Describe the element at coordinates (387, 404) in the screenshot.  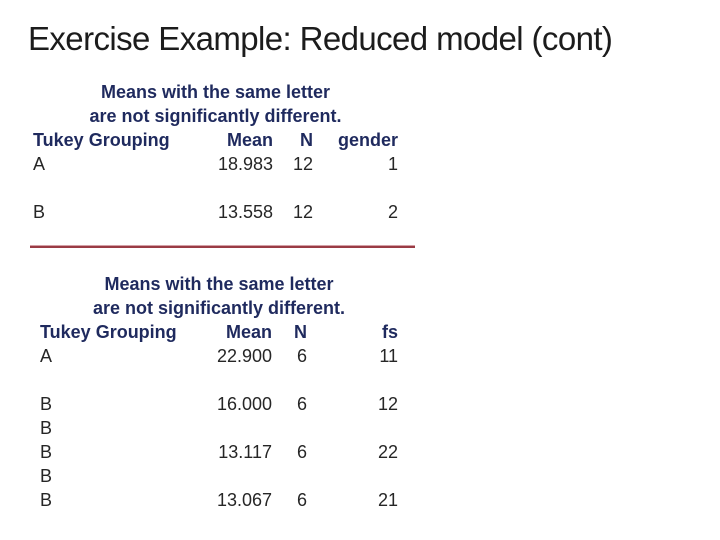
I see `cell-fs: 12` at that location.